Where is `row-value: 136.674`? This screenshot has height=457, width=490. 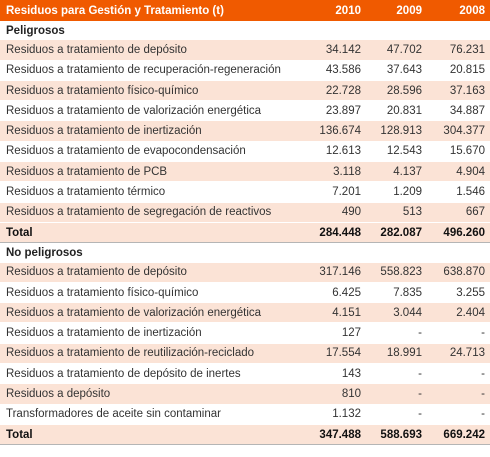
row-value: 136.674 is located at coordinates (335, 131).